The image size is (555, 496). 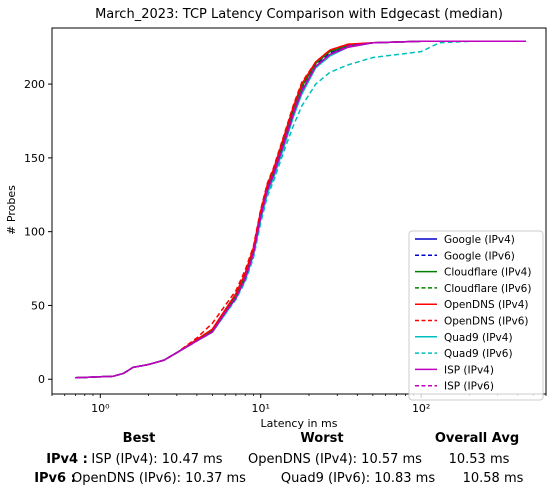 I want to click on y-tick-label: 50, so click(x=38, y=305).